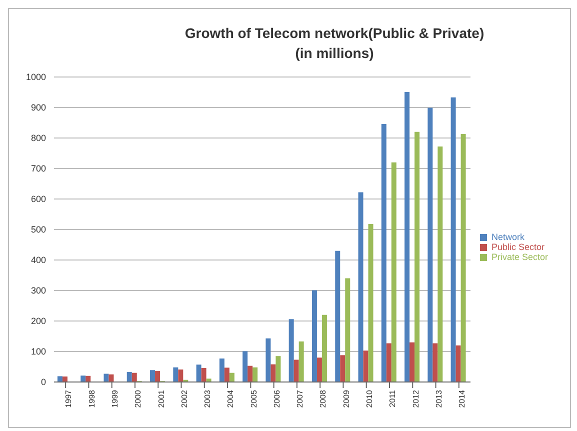 The image size is (577, 431). I want to click on x-tick-label: 2006, so click(277, 398).